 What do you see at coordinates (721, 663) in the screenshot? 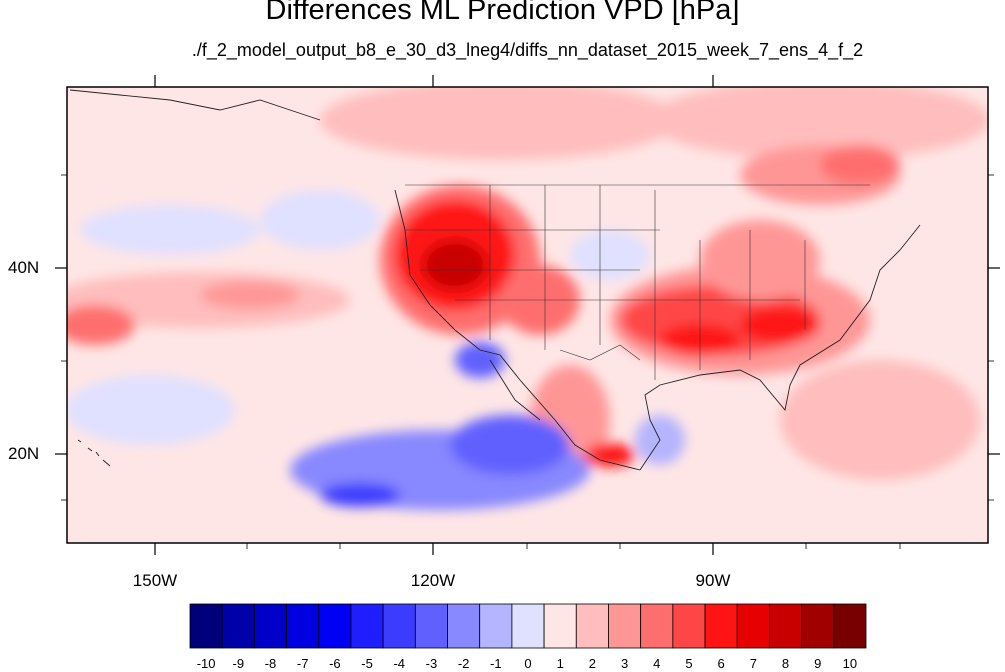
I see `colorbar-tick-label: 6` at bounding box center [721, 663].